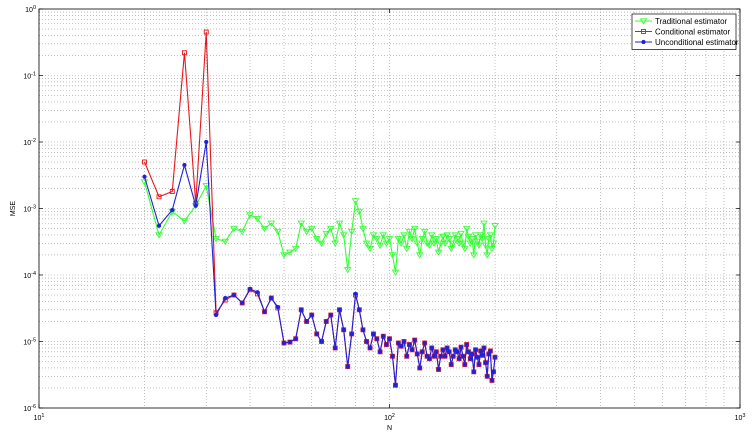 The height and width of the screenshot is (433, 754). Describe the element at coordinates (643, 42) in the screenshot. I see `legend-marker-unconditional-estimator` at that location.